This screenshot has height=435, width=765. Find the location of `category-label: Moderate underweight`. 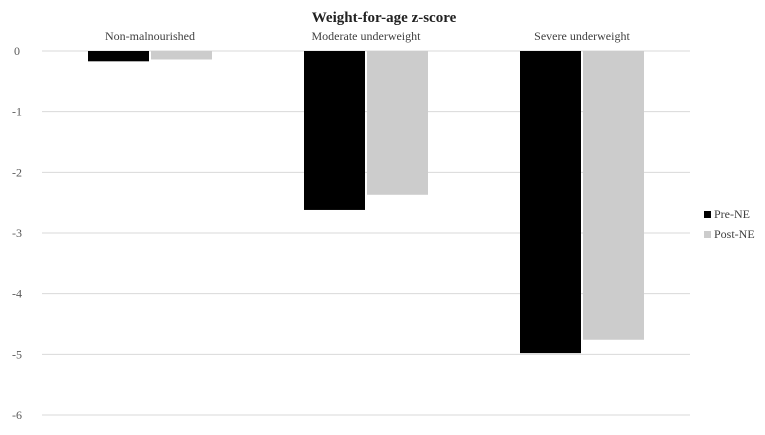

category-label: Moderate underweight is located at coordinates (367, 36).